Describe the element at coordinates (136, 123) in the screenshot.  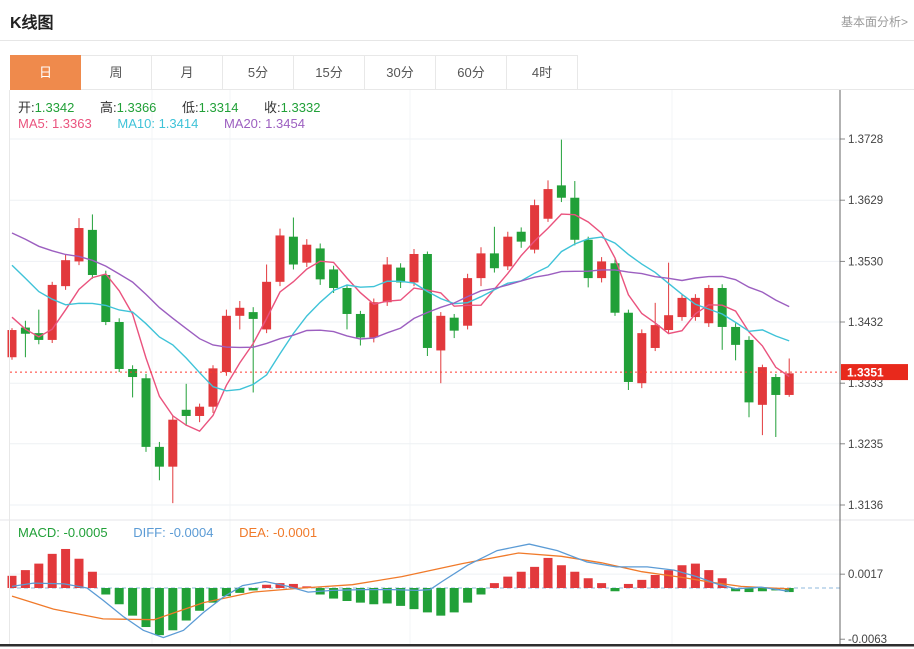
I see `ma10-label: MA10:` at that location.